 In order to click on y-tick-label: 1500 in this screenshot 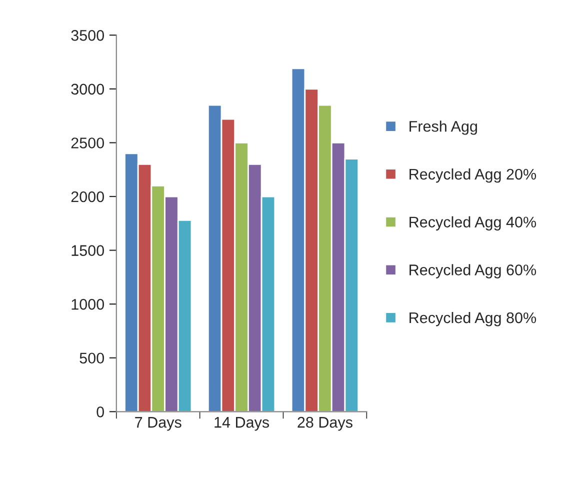, I will do `click(88, 250)`.